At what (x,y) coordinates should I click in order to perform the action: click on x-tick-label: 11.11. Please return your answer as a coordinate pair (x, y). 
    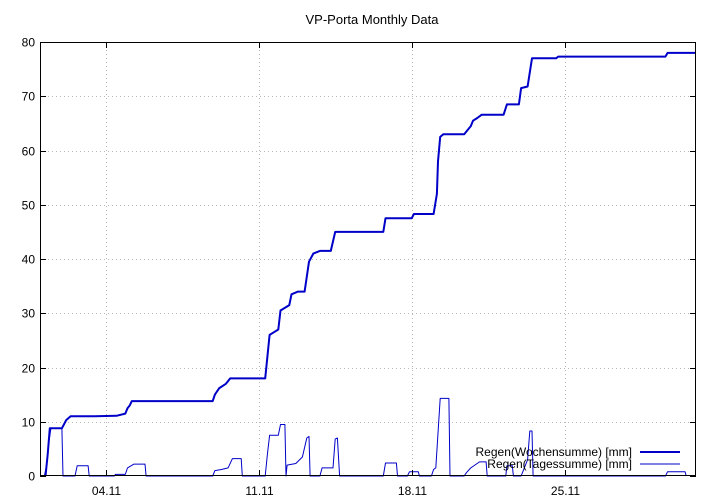
    Looking at the image, I should click on (259, 491).